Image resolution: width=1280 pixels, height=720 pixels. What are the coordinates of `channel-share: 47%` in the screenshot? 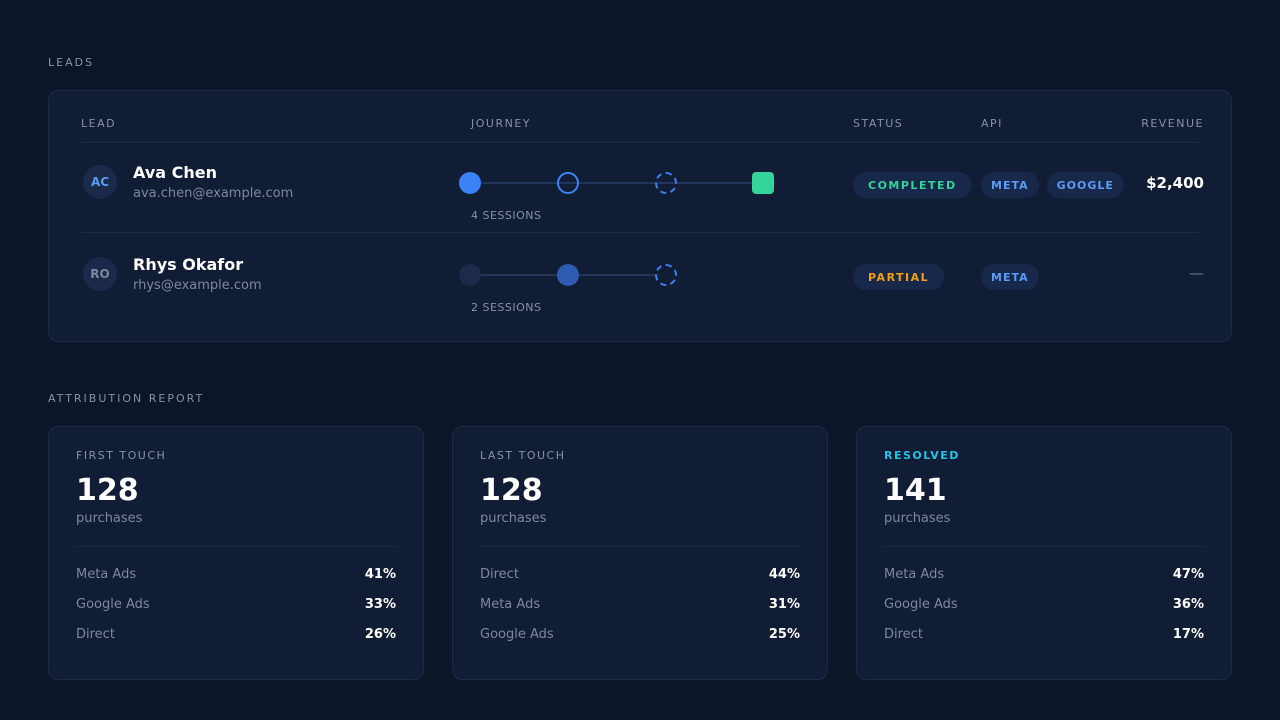 It's located at (1188, 574).